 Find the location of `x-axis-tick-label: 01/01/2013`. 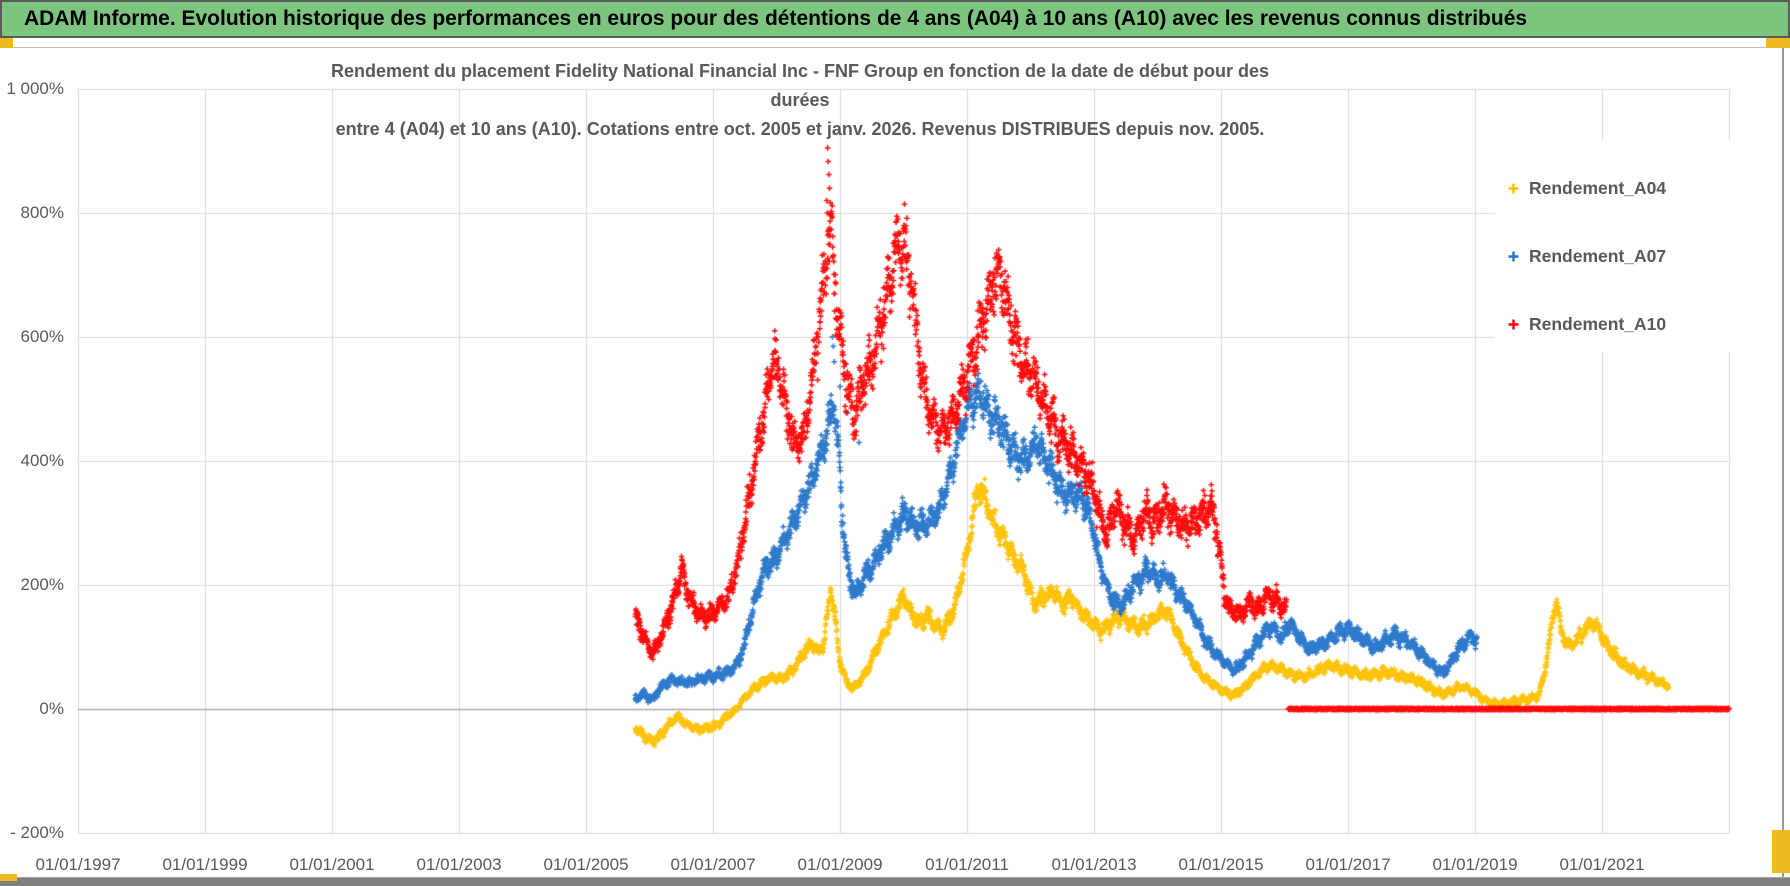

x-axis-tick-label: 01/01/2013 is located at coordinates (1094, 864).